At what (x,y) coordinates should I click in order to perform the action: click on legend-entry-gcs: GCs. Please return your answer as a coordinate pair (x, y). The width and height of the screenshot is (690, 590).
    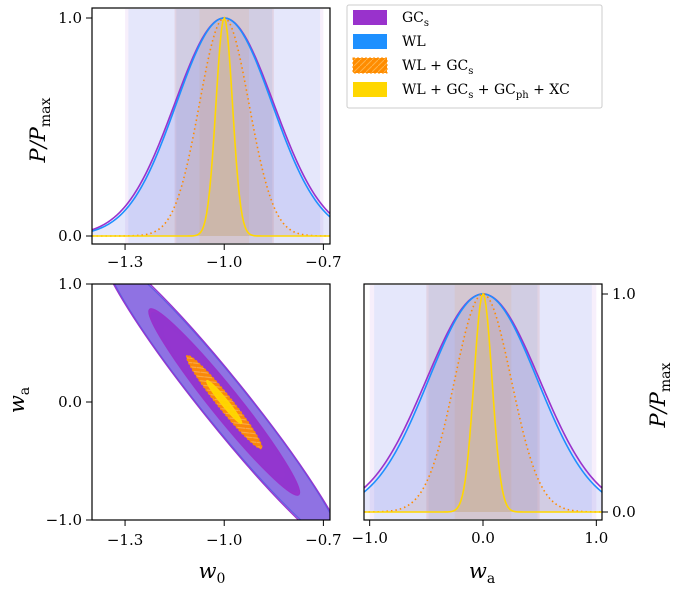
    Looking at the image, I should click on (391, 19).